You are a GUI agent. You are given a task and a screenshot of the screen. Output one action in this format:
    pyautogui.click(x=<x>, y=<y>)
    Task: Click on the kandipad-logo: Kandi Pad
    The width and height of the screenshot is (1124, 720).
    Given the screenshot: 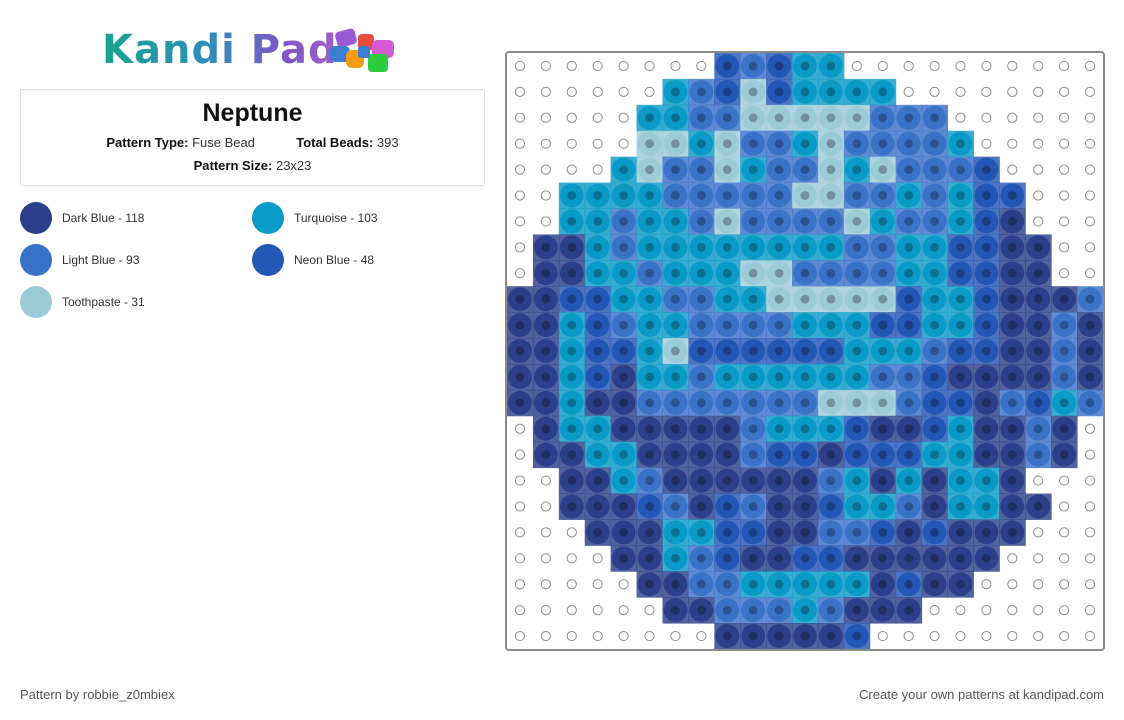 What is the action you would take?
    pyautogui.click(x=257, y=51)
    